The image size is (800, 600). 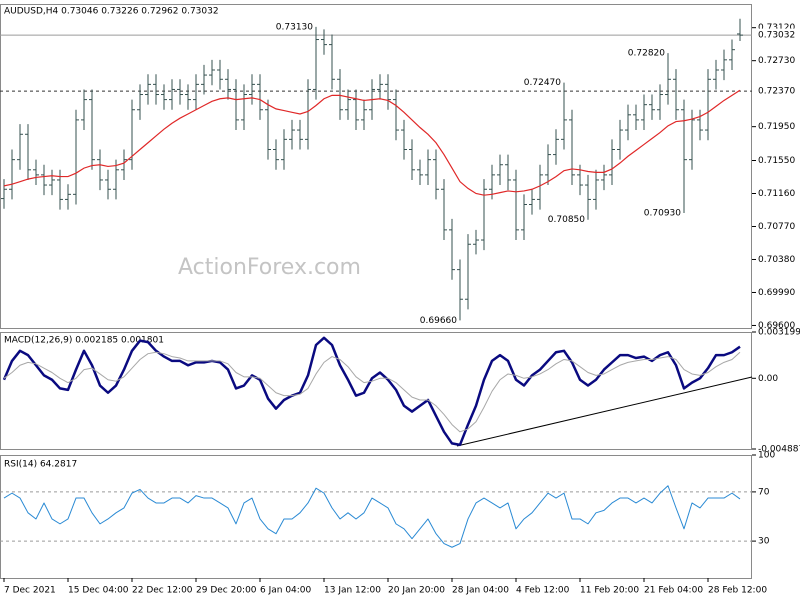 What do you see at coordinates (766, 456) in the screenshot?
I see `y-tick-label: 100` at bounding box center [766, 456].